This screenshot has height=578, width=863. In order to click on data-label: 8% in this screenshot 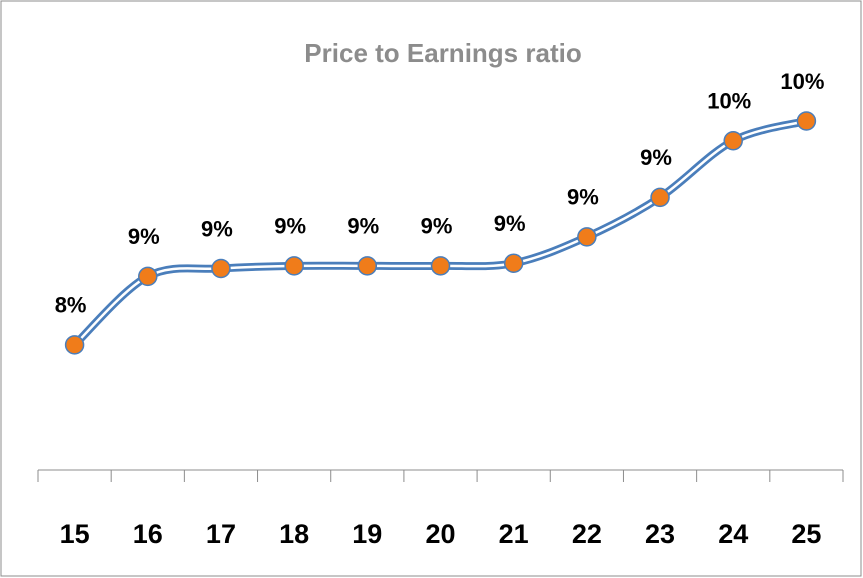, I will do `click(71, 305)`.